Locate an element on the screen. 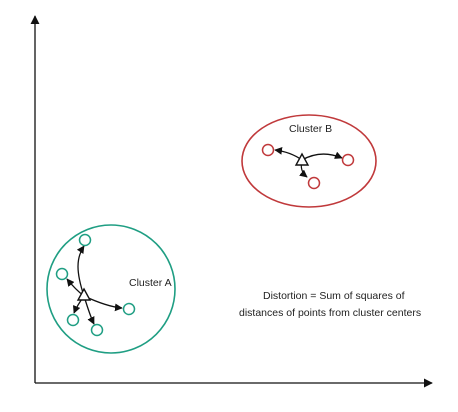 The image size is (458, 412). cluster-a-arrows is located at coordinates (94, 285).